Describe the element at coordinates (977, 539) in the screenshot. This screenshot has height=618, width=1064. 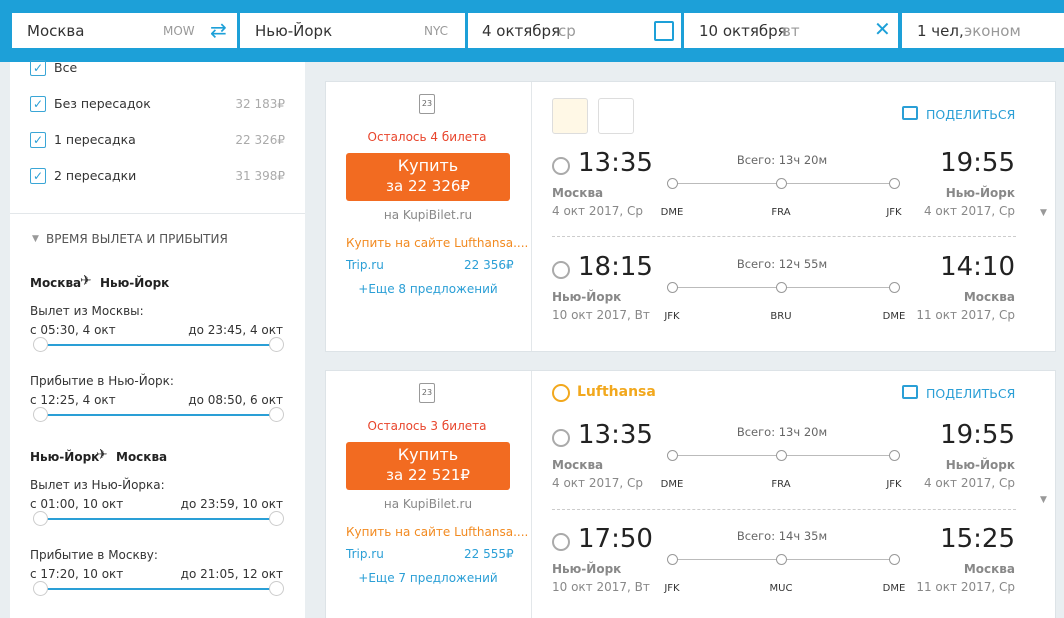
I see `arr-time: 15:25` at that location.